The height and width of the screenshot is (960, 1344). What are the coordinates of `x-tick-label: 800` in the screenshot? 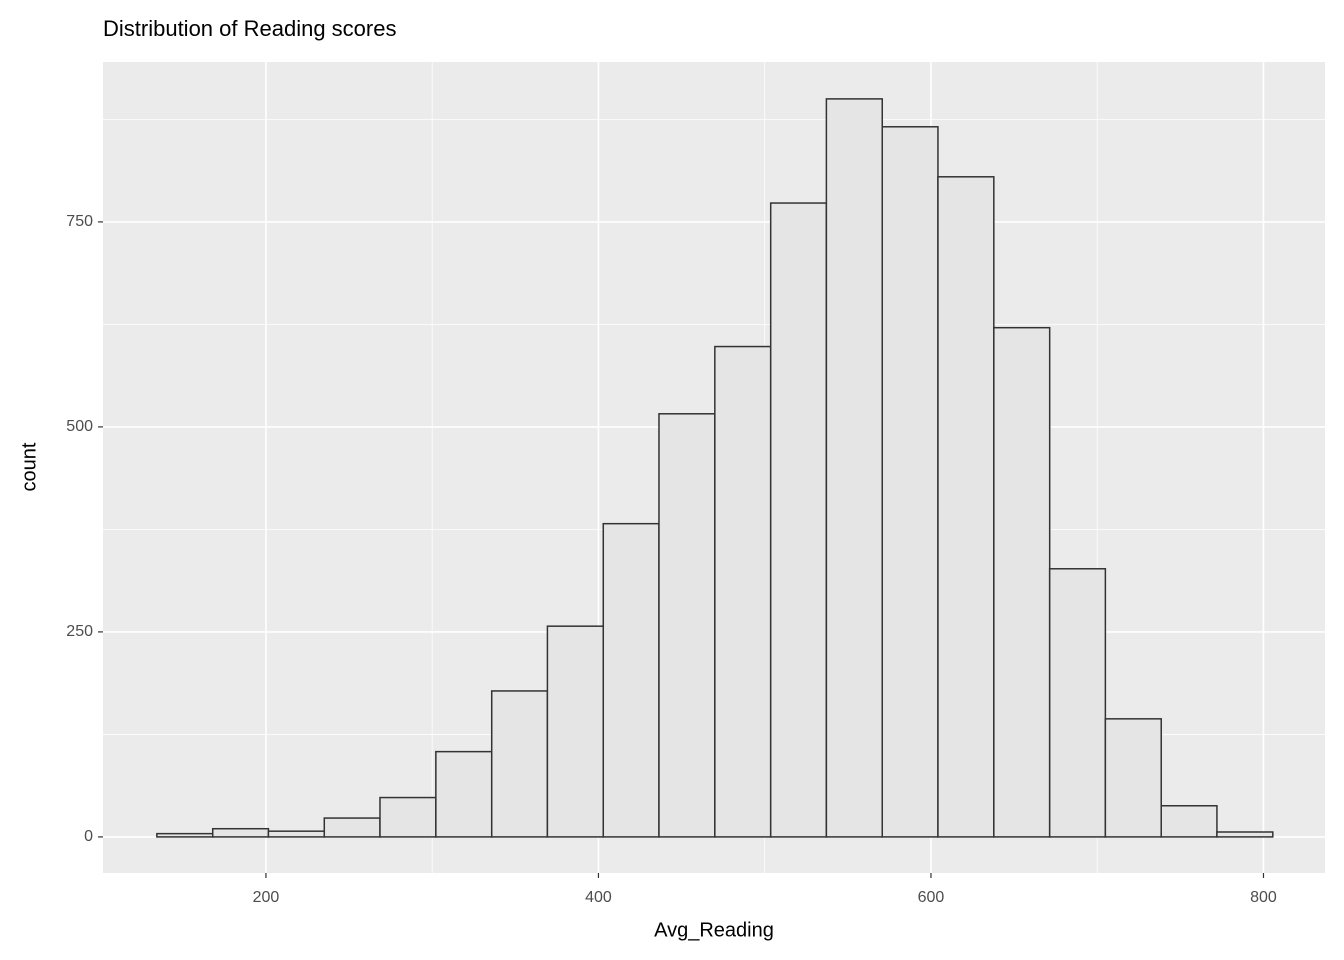 It's located at (1263, 897).